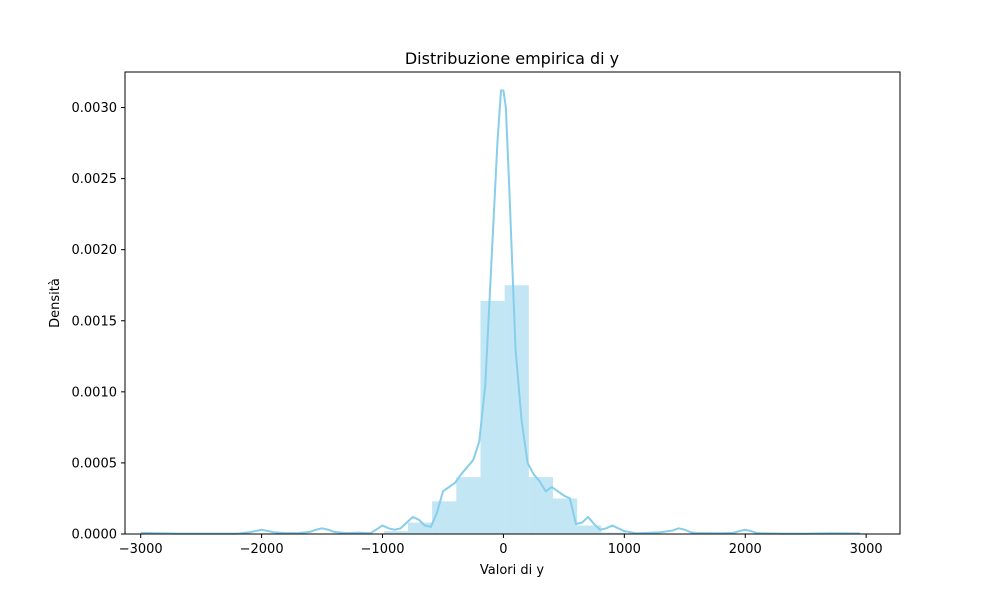 Image resolution: width=1000 pixels, height=600 pixels. Describe the element at coordinates (95, 321) in the screenshot. I see `y-tick-label: 0.0015` at that location.